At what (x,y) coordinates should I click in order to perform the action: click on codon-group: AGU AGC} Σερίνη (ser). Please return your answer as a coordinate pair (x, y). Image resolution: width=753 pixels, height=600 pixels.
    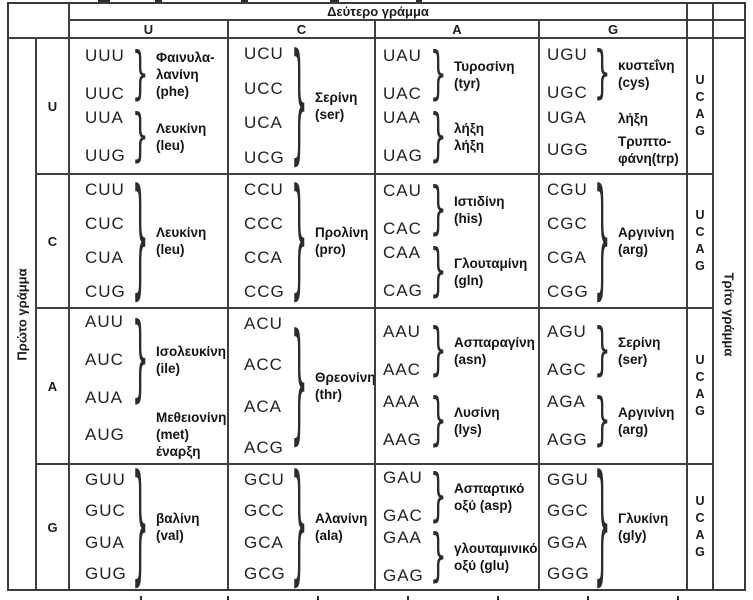
    Looking at the image, I should click on (615, 351).